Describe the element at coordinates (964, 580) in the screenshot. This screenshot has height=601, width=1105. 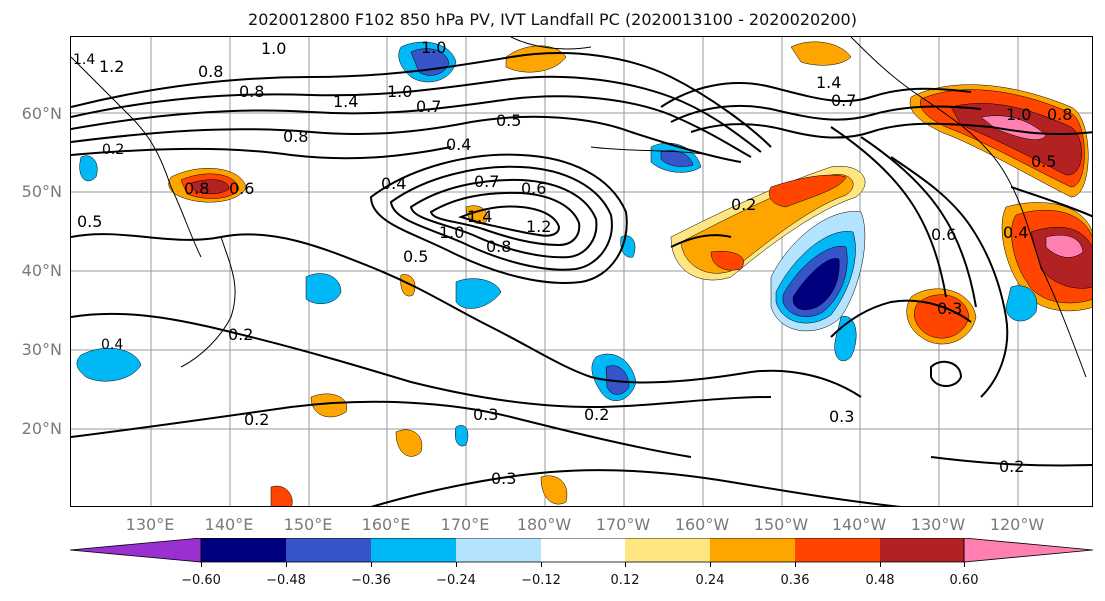
I see `colorbar-tick: 0.60` at that location.